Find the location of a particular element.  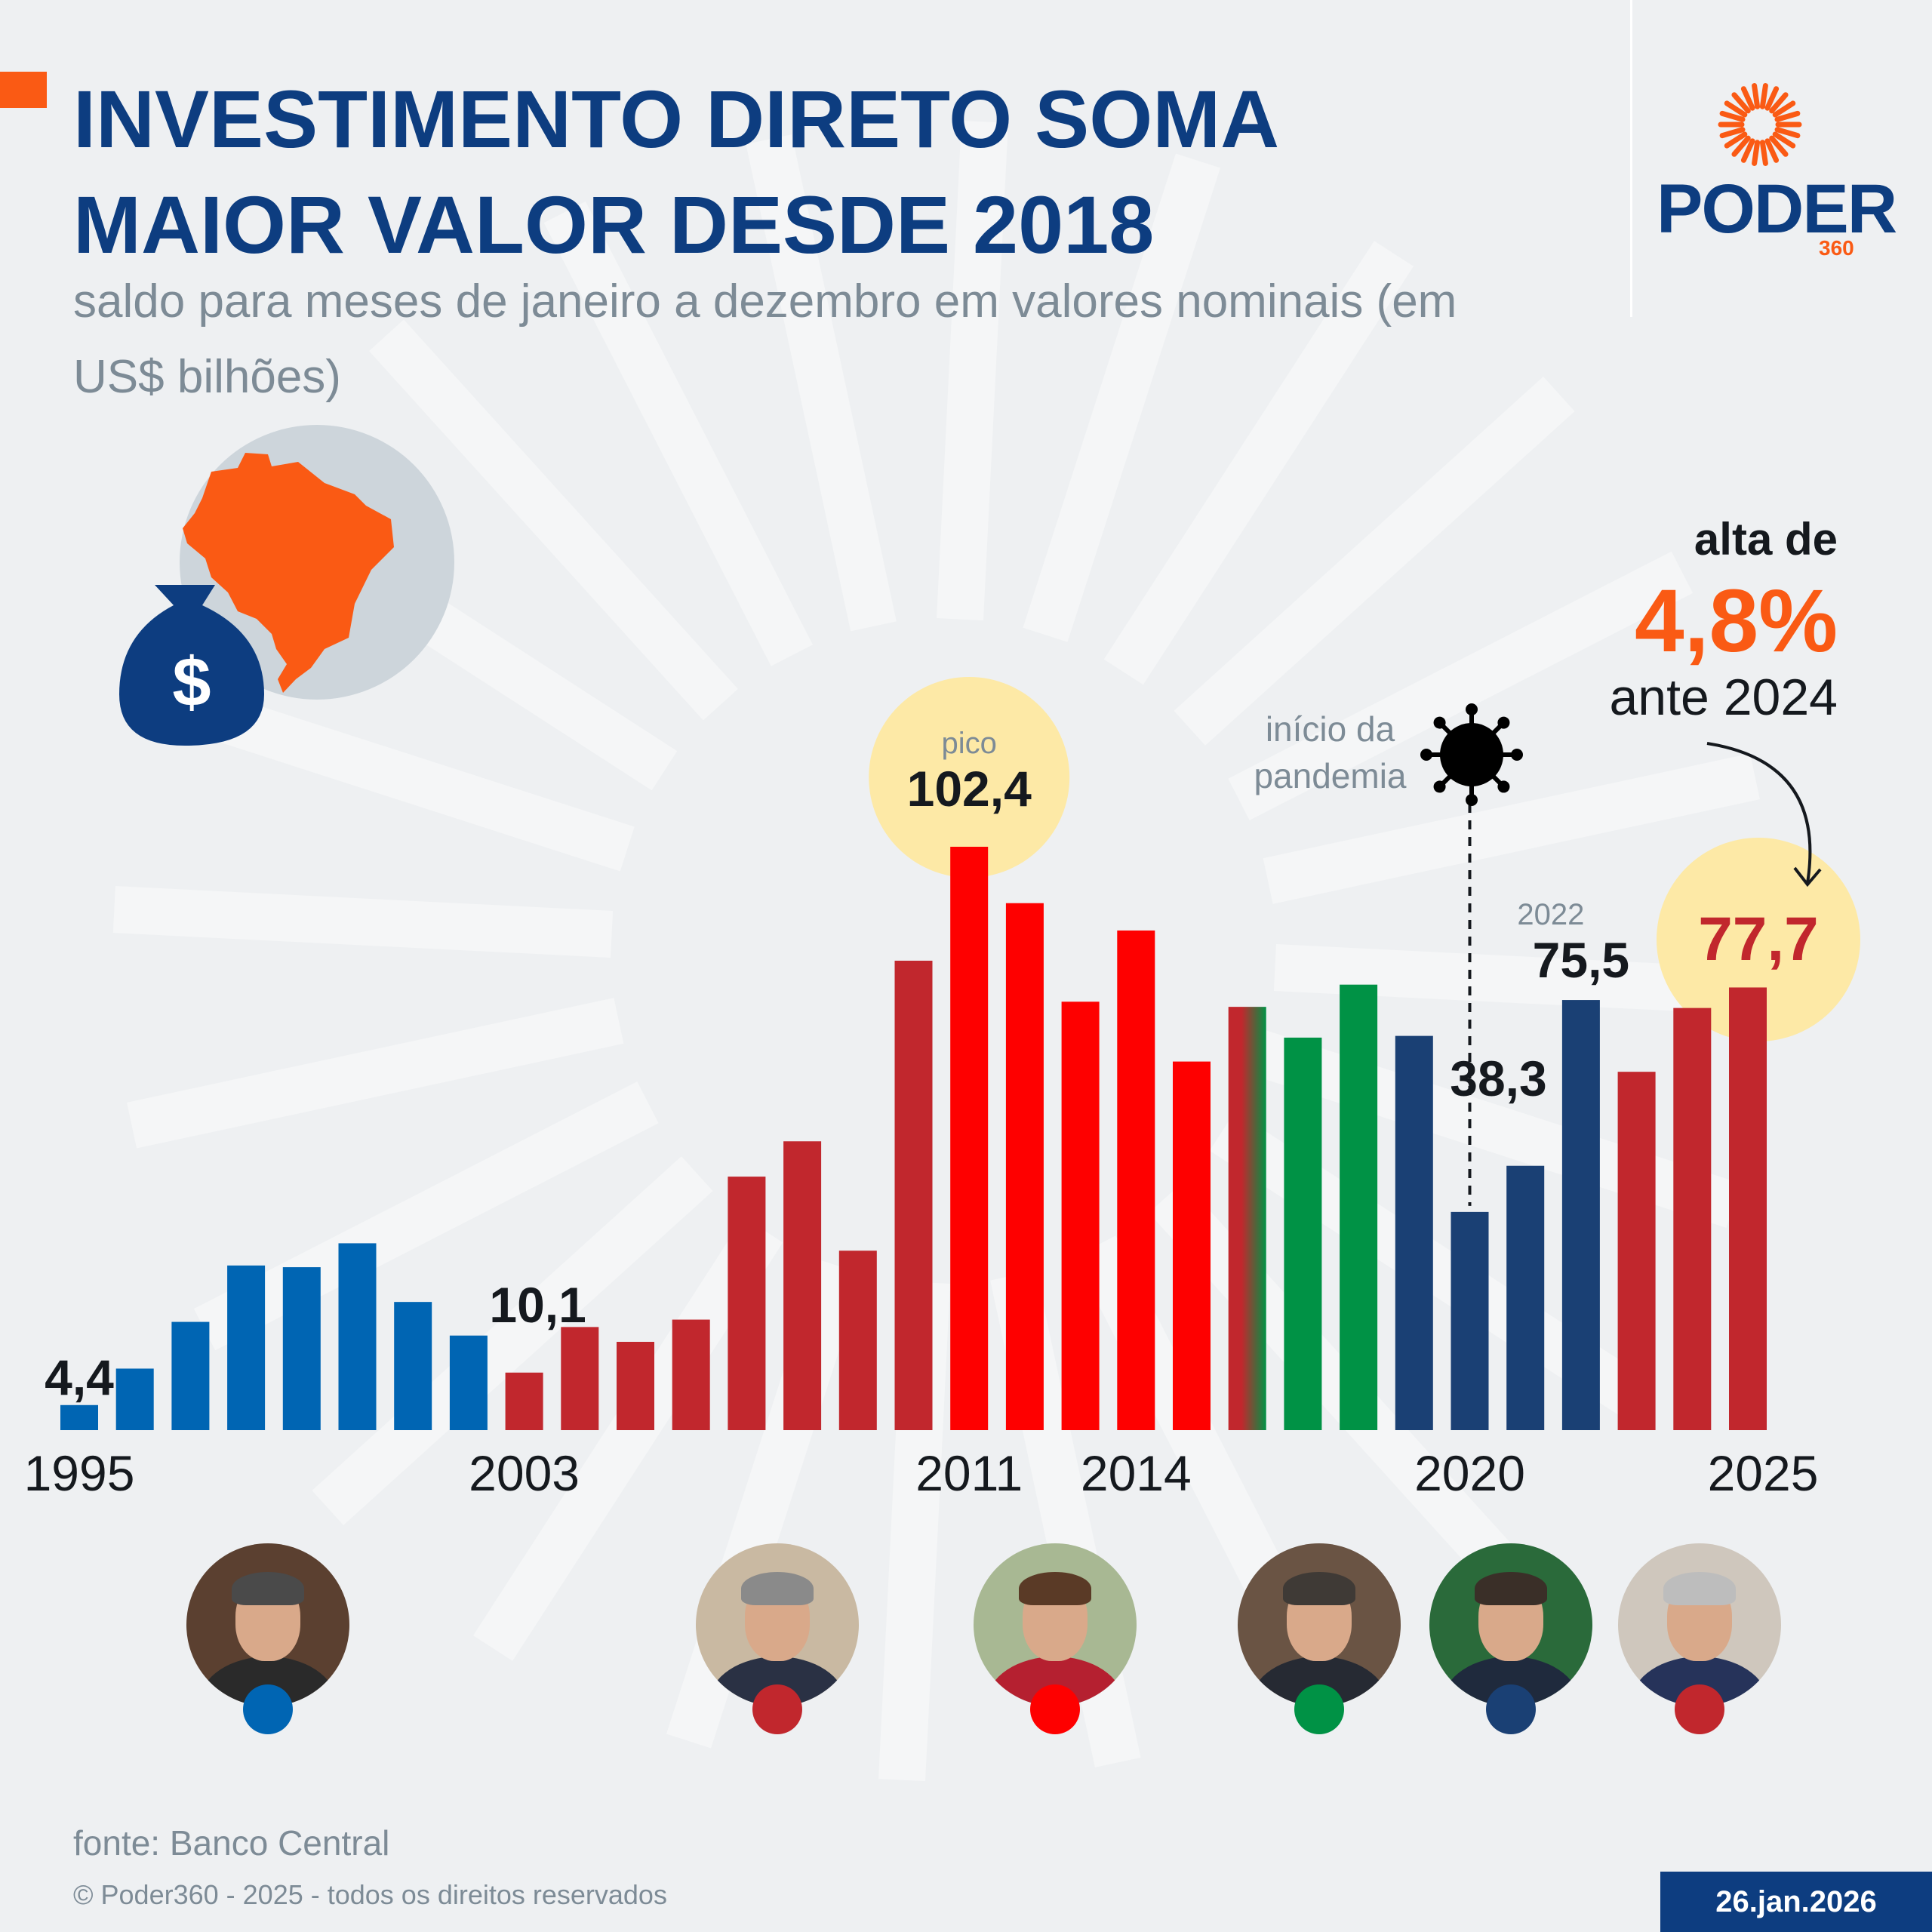

highlight-prefix: alta de is located at coordinates (1766, 539).